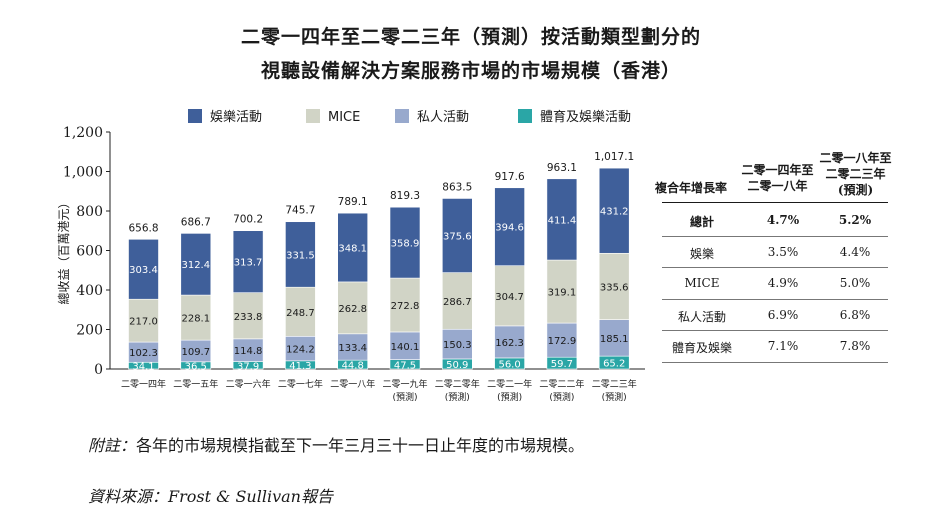 Image resolution: width=942 pixels, height=511 pixels. Describe the element at coordinates (614, 364) in the screenshot. I see `bar-value-label: 65.2` at that location.